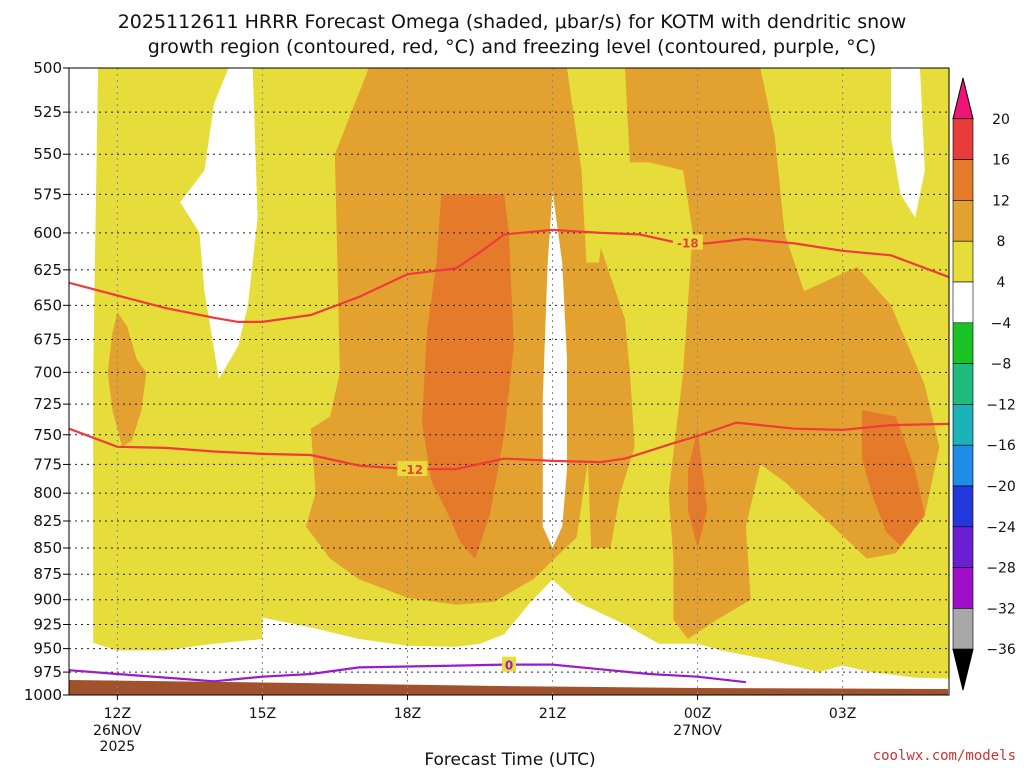 This screenshot has width=1024, height=768. What do you see at coordinates (1001, 242) in the screenshot?
I see `colorbar-label-3: 8` at bounding box center [1001, 242].